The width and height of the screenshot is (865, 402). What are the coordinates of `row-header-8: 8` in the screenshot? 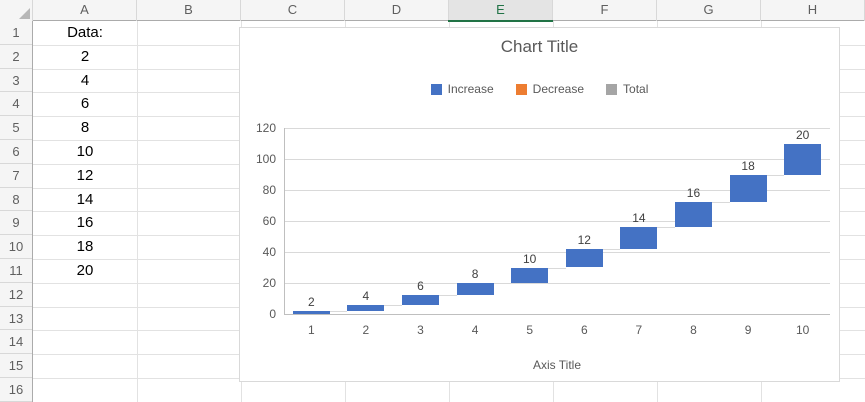 It's located at (16, 200).